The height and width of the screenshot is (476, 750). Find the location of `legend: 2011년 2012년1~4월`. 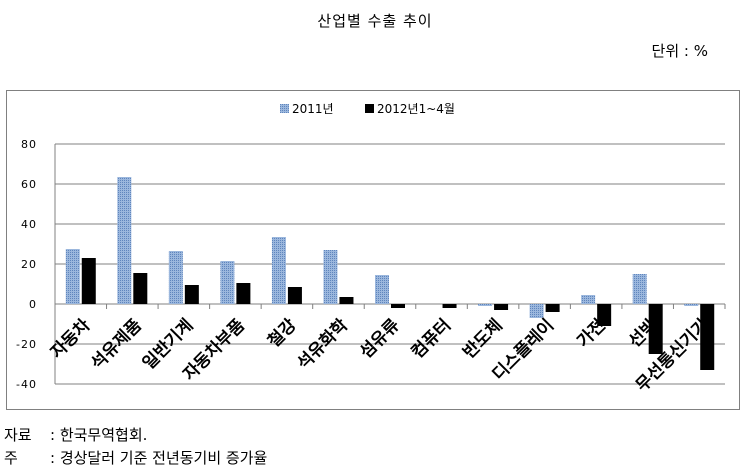

legend: 2011년 2012년1~4월 is located at coordinates (367, 109).